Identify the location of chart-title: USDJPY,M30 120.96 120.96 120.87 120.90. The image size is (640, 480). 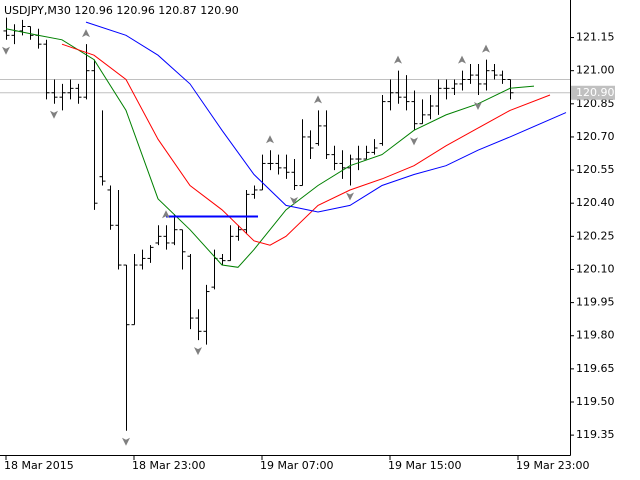
(121, 10).